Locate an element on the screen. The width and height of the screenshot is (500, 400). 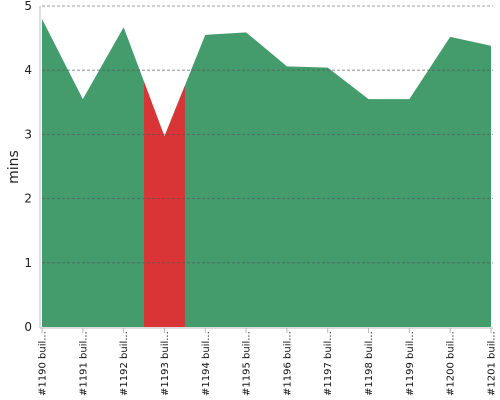
y-tick-label: 3 is located at coordinates (28, 134).